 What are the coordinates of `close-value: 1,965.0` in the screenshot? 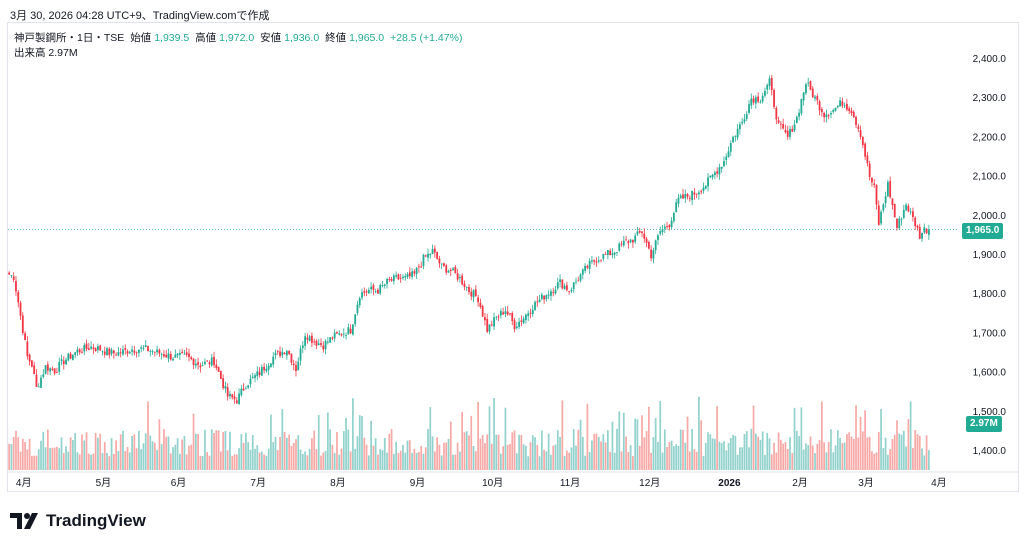 It's located at (367, 38).